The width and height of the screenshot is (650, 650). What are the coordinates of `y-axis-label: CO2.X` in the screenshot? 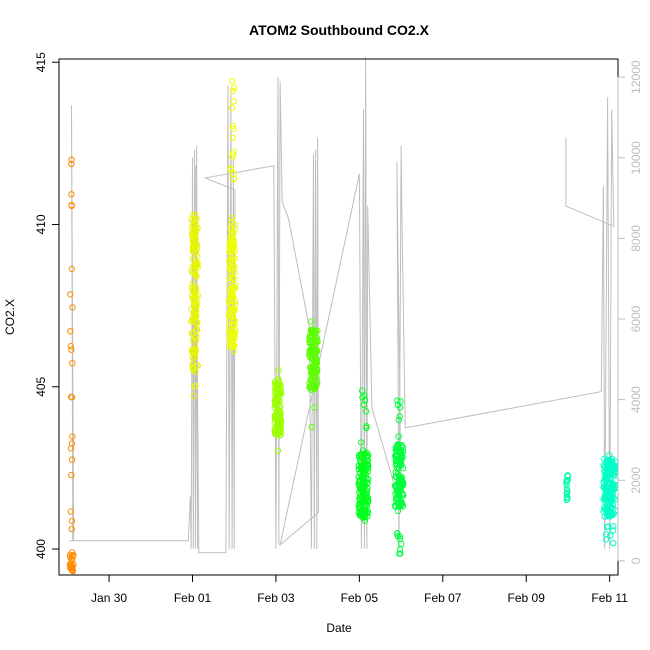 It's located at (10, 317).